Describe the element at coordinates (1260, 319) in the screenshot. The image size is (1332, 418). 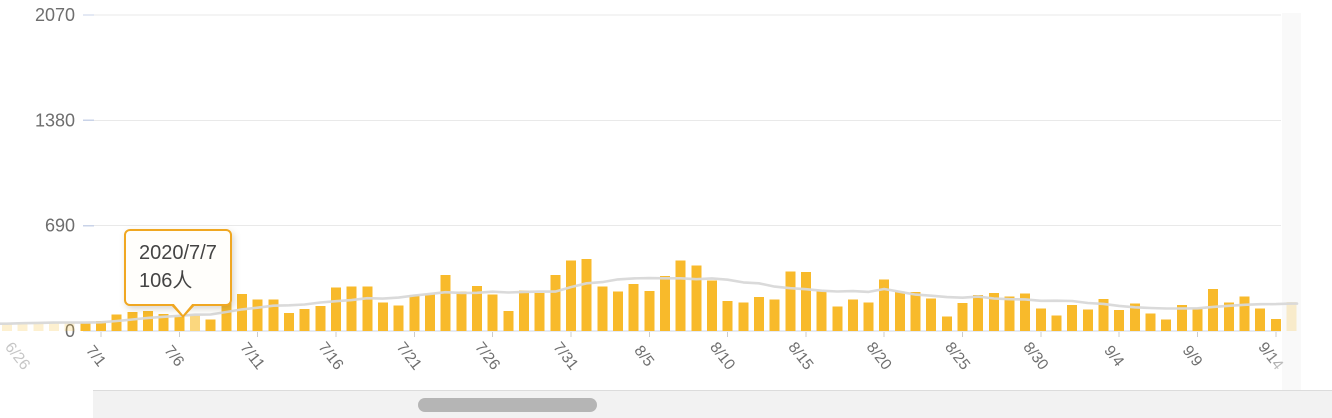
I see `bar-9/13` at that location.